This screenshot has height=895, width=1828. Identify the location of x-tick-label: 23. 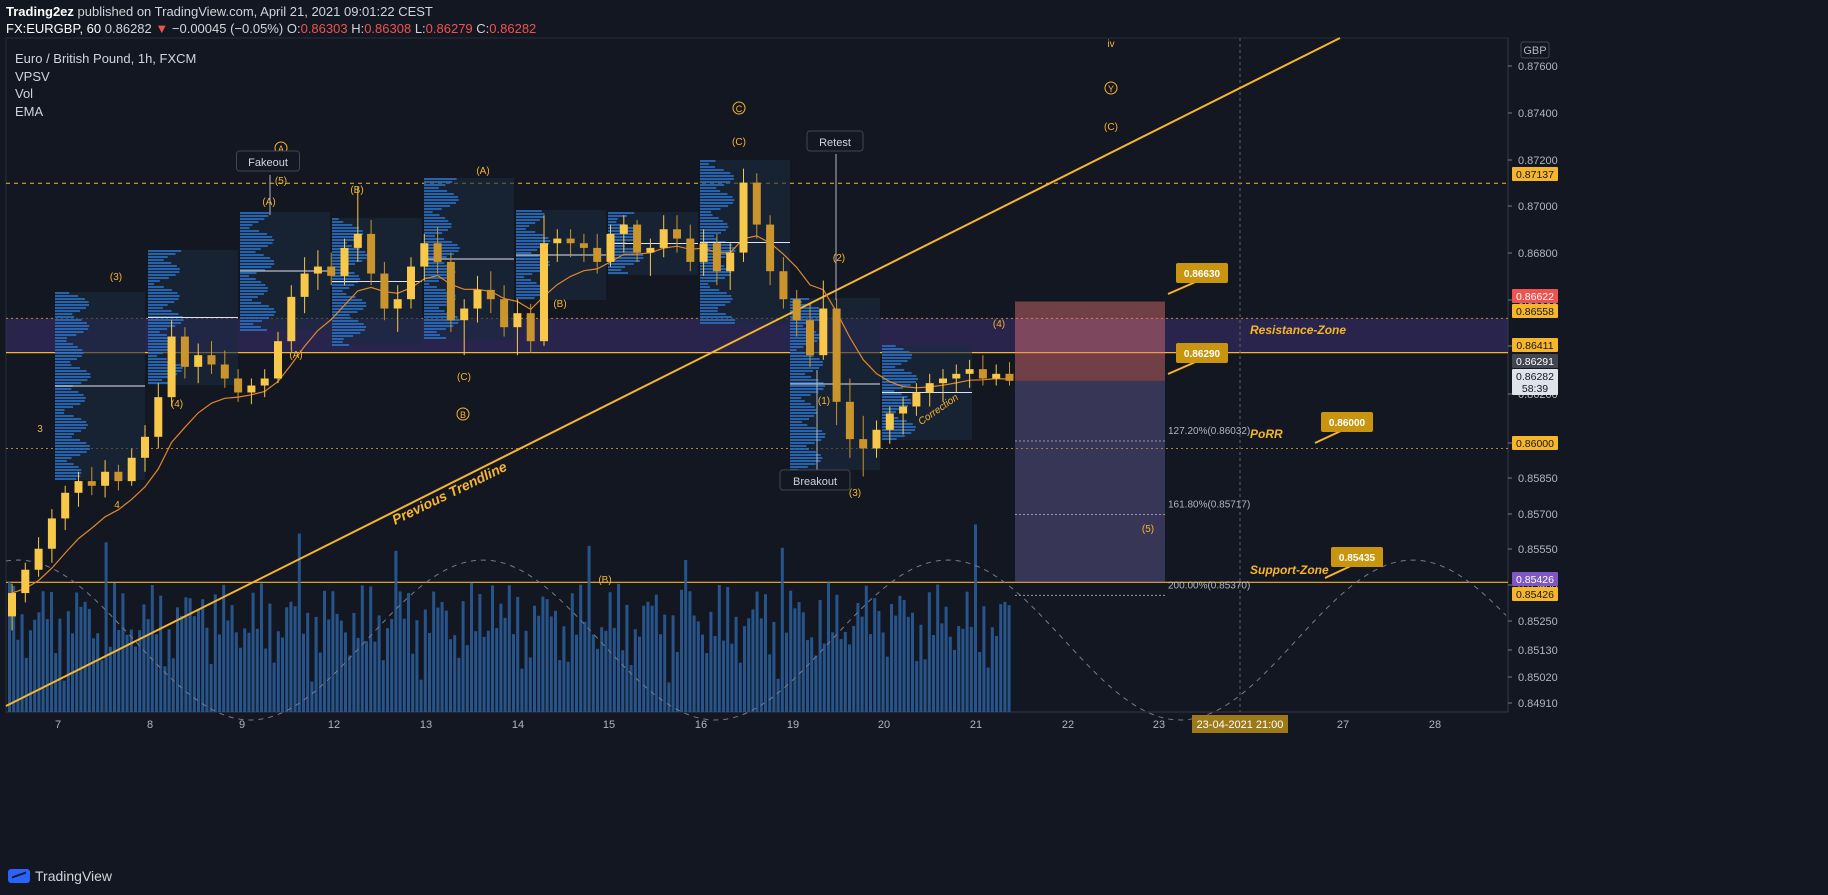
(1159, 725).